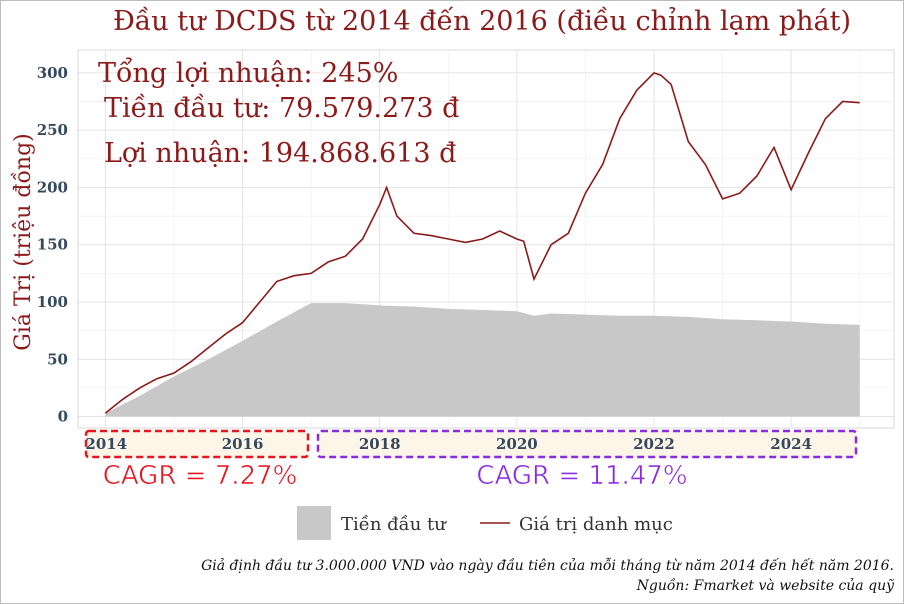 This screenshot has width=904, height=604. What do you see at coordinates (791, 444) in the screenshot?
I see `x-tick-label: 2024` at bounding box center [791, 444].